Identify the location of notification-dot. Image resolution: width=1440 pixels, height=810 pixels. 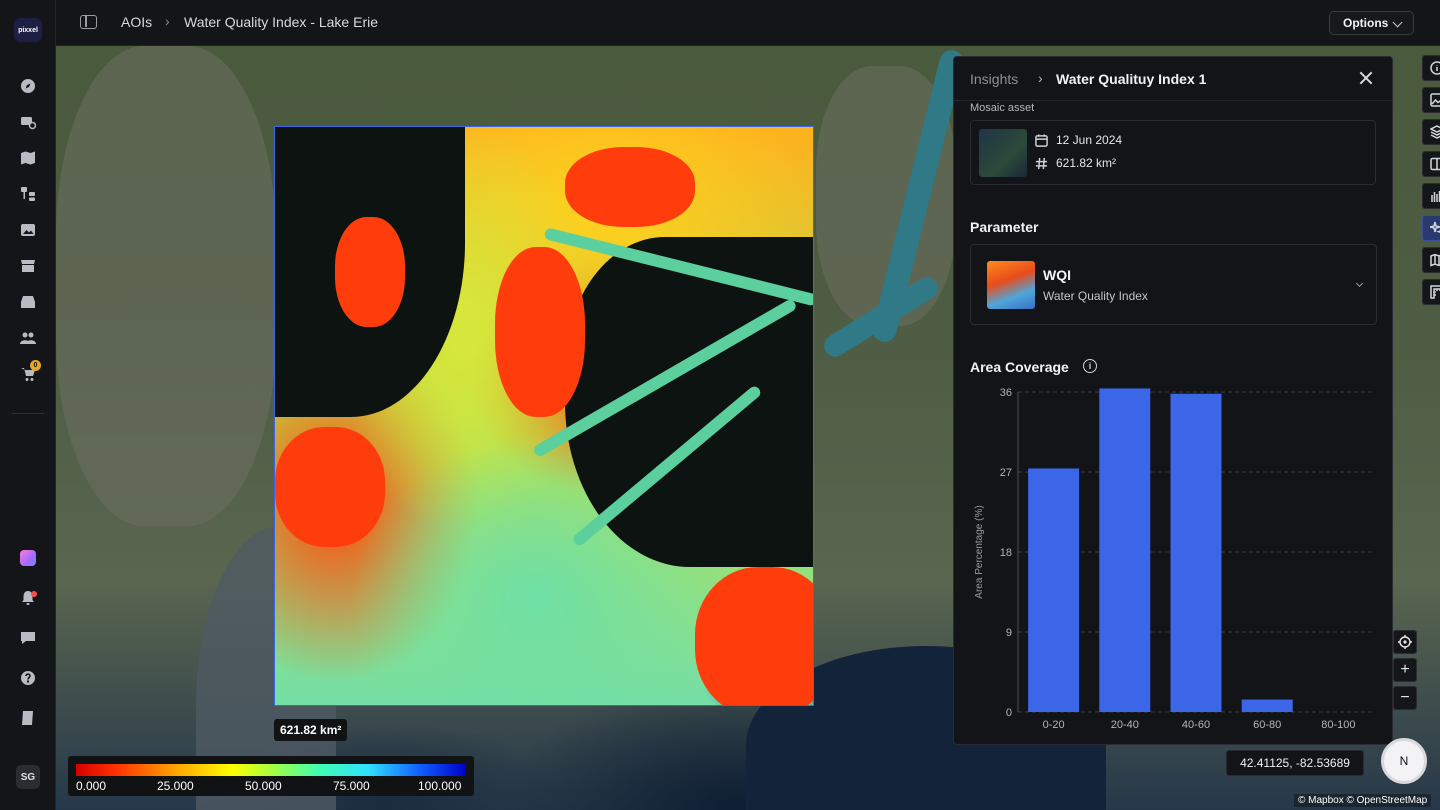
(34, 594).